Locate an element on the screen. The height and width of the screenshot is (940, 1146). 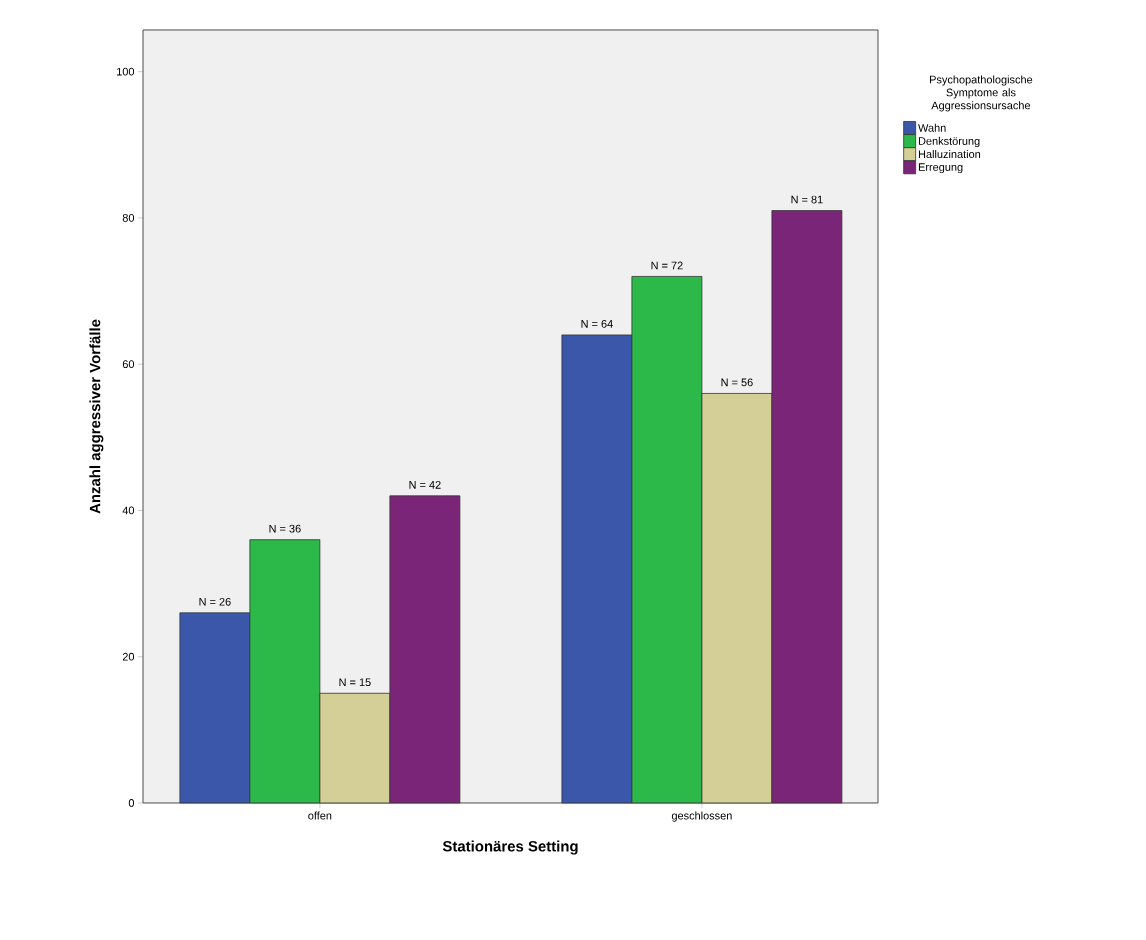
y-tick-label: 40 is located at coordinates (128, 510).